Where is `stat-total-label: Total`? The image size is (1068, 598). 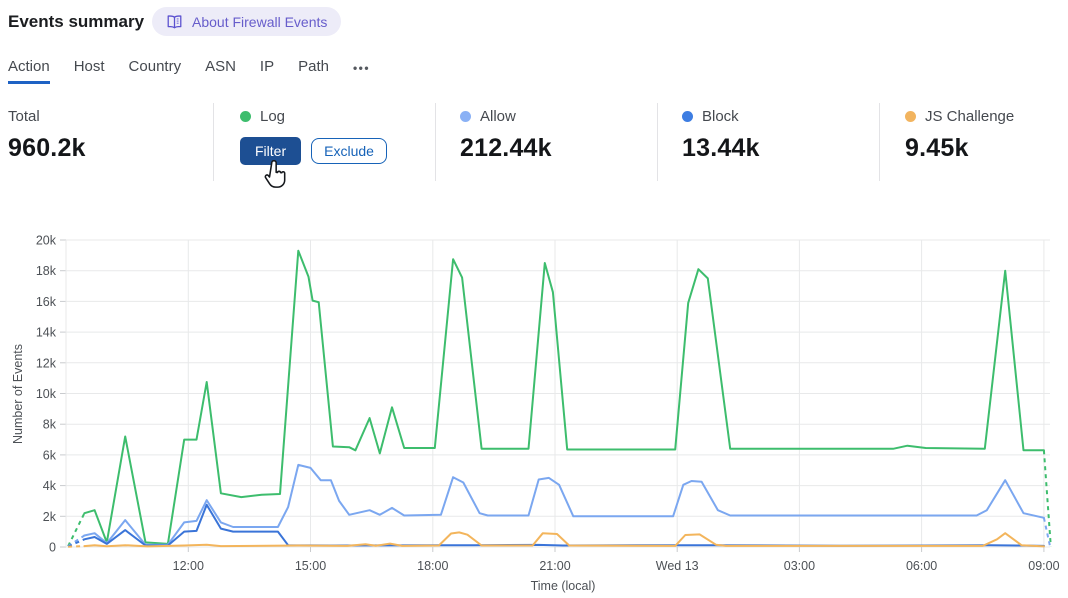 stat-total-label: Total is located at coordinates (24, 116).